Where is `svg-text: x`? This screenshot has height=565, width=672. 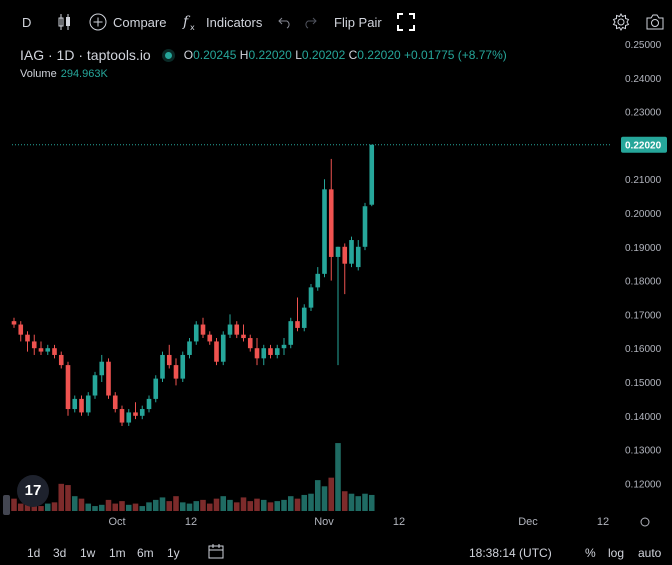 svg-text: x is located at coordinates (192, 27).